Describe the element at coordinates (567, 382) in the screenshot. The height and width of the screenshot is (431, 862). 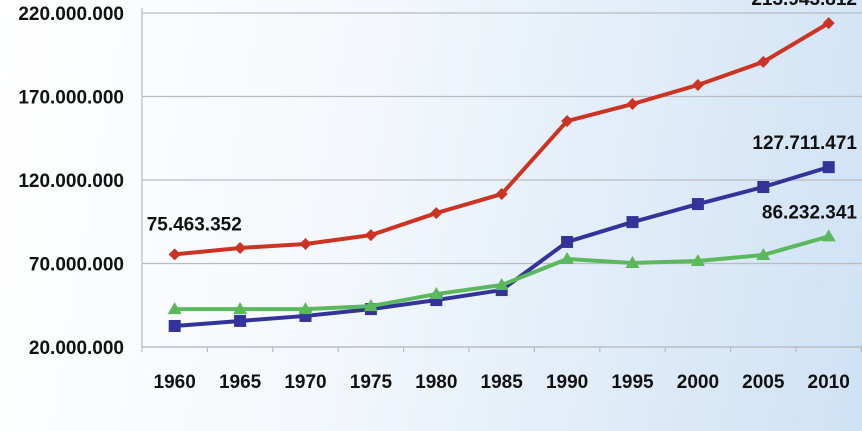
I see `x-tick-label: 1990` at that location.